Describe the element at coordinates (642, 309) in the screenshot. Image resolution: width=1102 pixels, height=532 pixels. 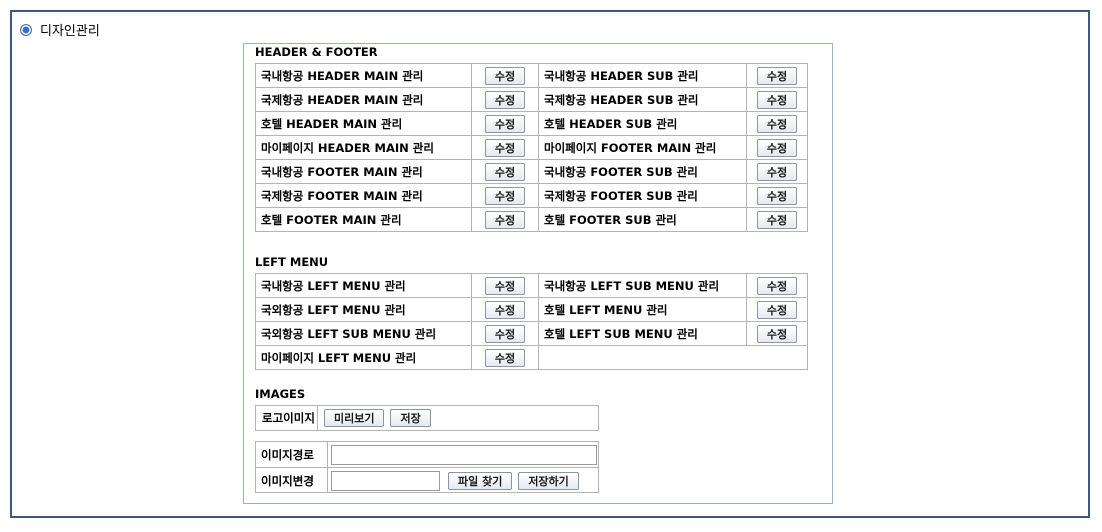
I see `item-label: 호텔 LEFT MENU 관리` at that location.